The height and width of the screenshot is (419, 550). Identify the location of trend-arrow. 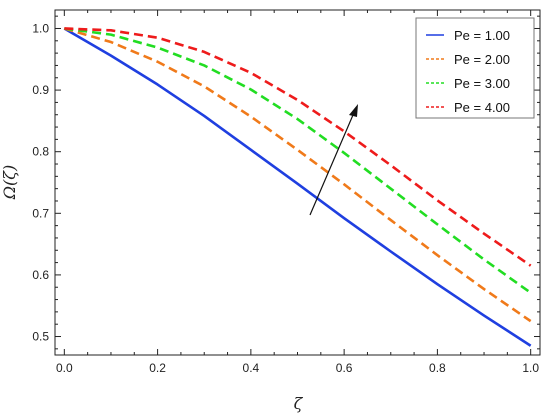
(333, 161).